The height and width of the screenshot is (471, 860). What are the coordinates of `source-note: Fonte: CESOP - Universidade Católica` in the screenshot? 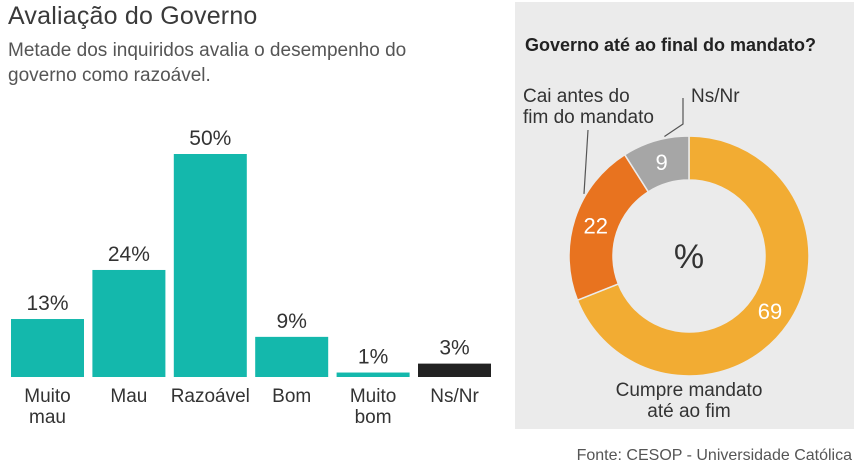 It's located at (714, 455).